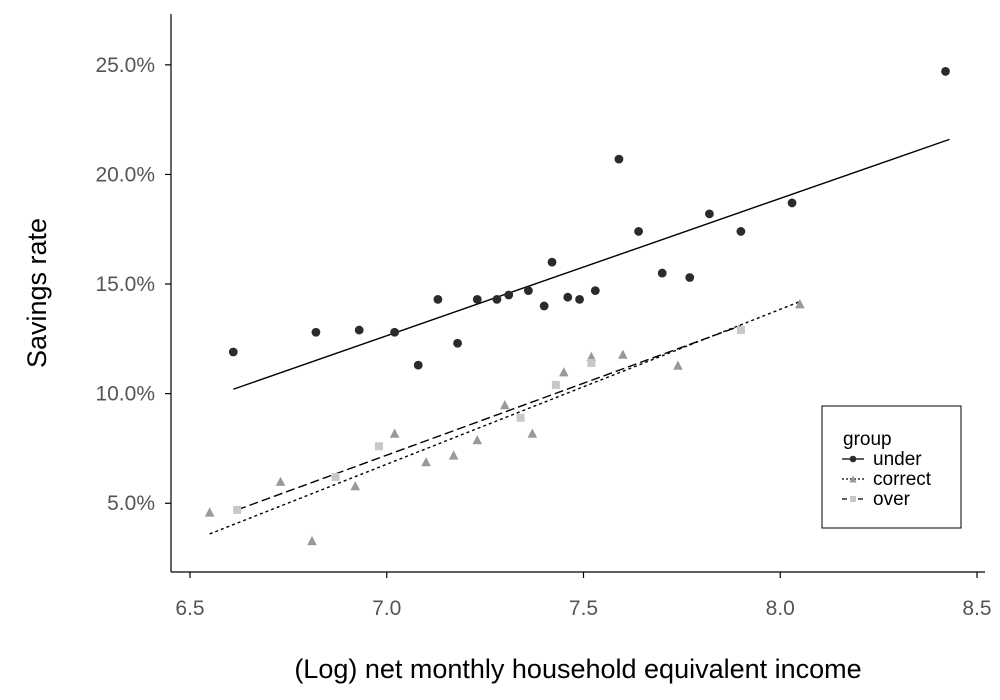  Describe the element at coordinates (853, 479) in the screenshot. I see `legend-marker-correct` at that location.